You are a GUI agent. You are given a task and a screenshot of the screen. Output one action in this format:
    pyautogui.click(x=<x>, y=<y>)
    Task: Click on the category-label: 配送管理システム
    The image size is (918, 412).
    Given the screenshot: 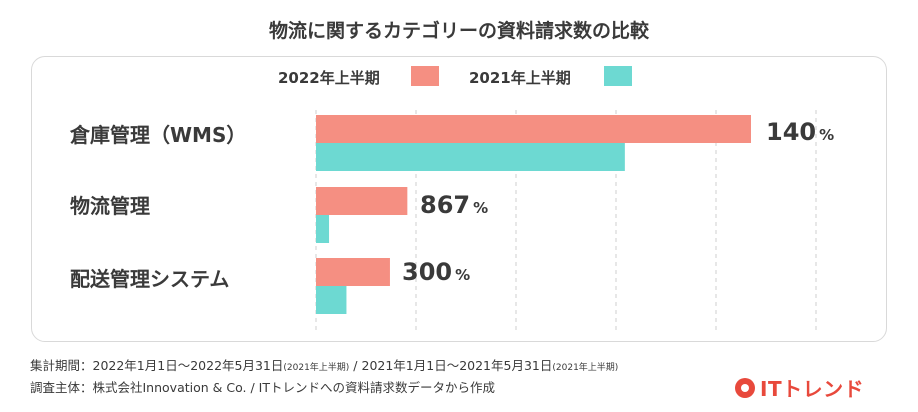 What is the action you would take?
    pyautogui.click(x=149, y=279)
    